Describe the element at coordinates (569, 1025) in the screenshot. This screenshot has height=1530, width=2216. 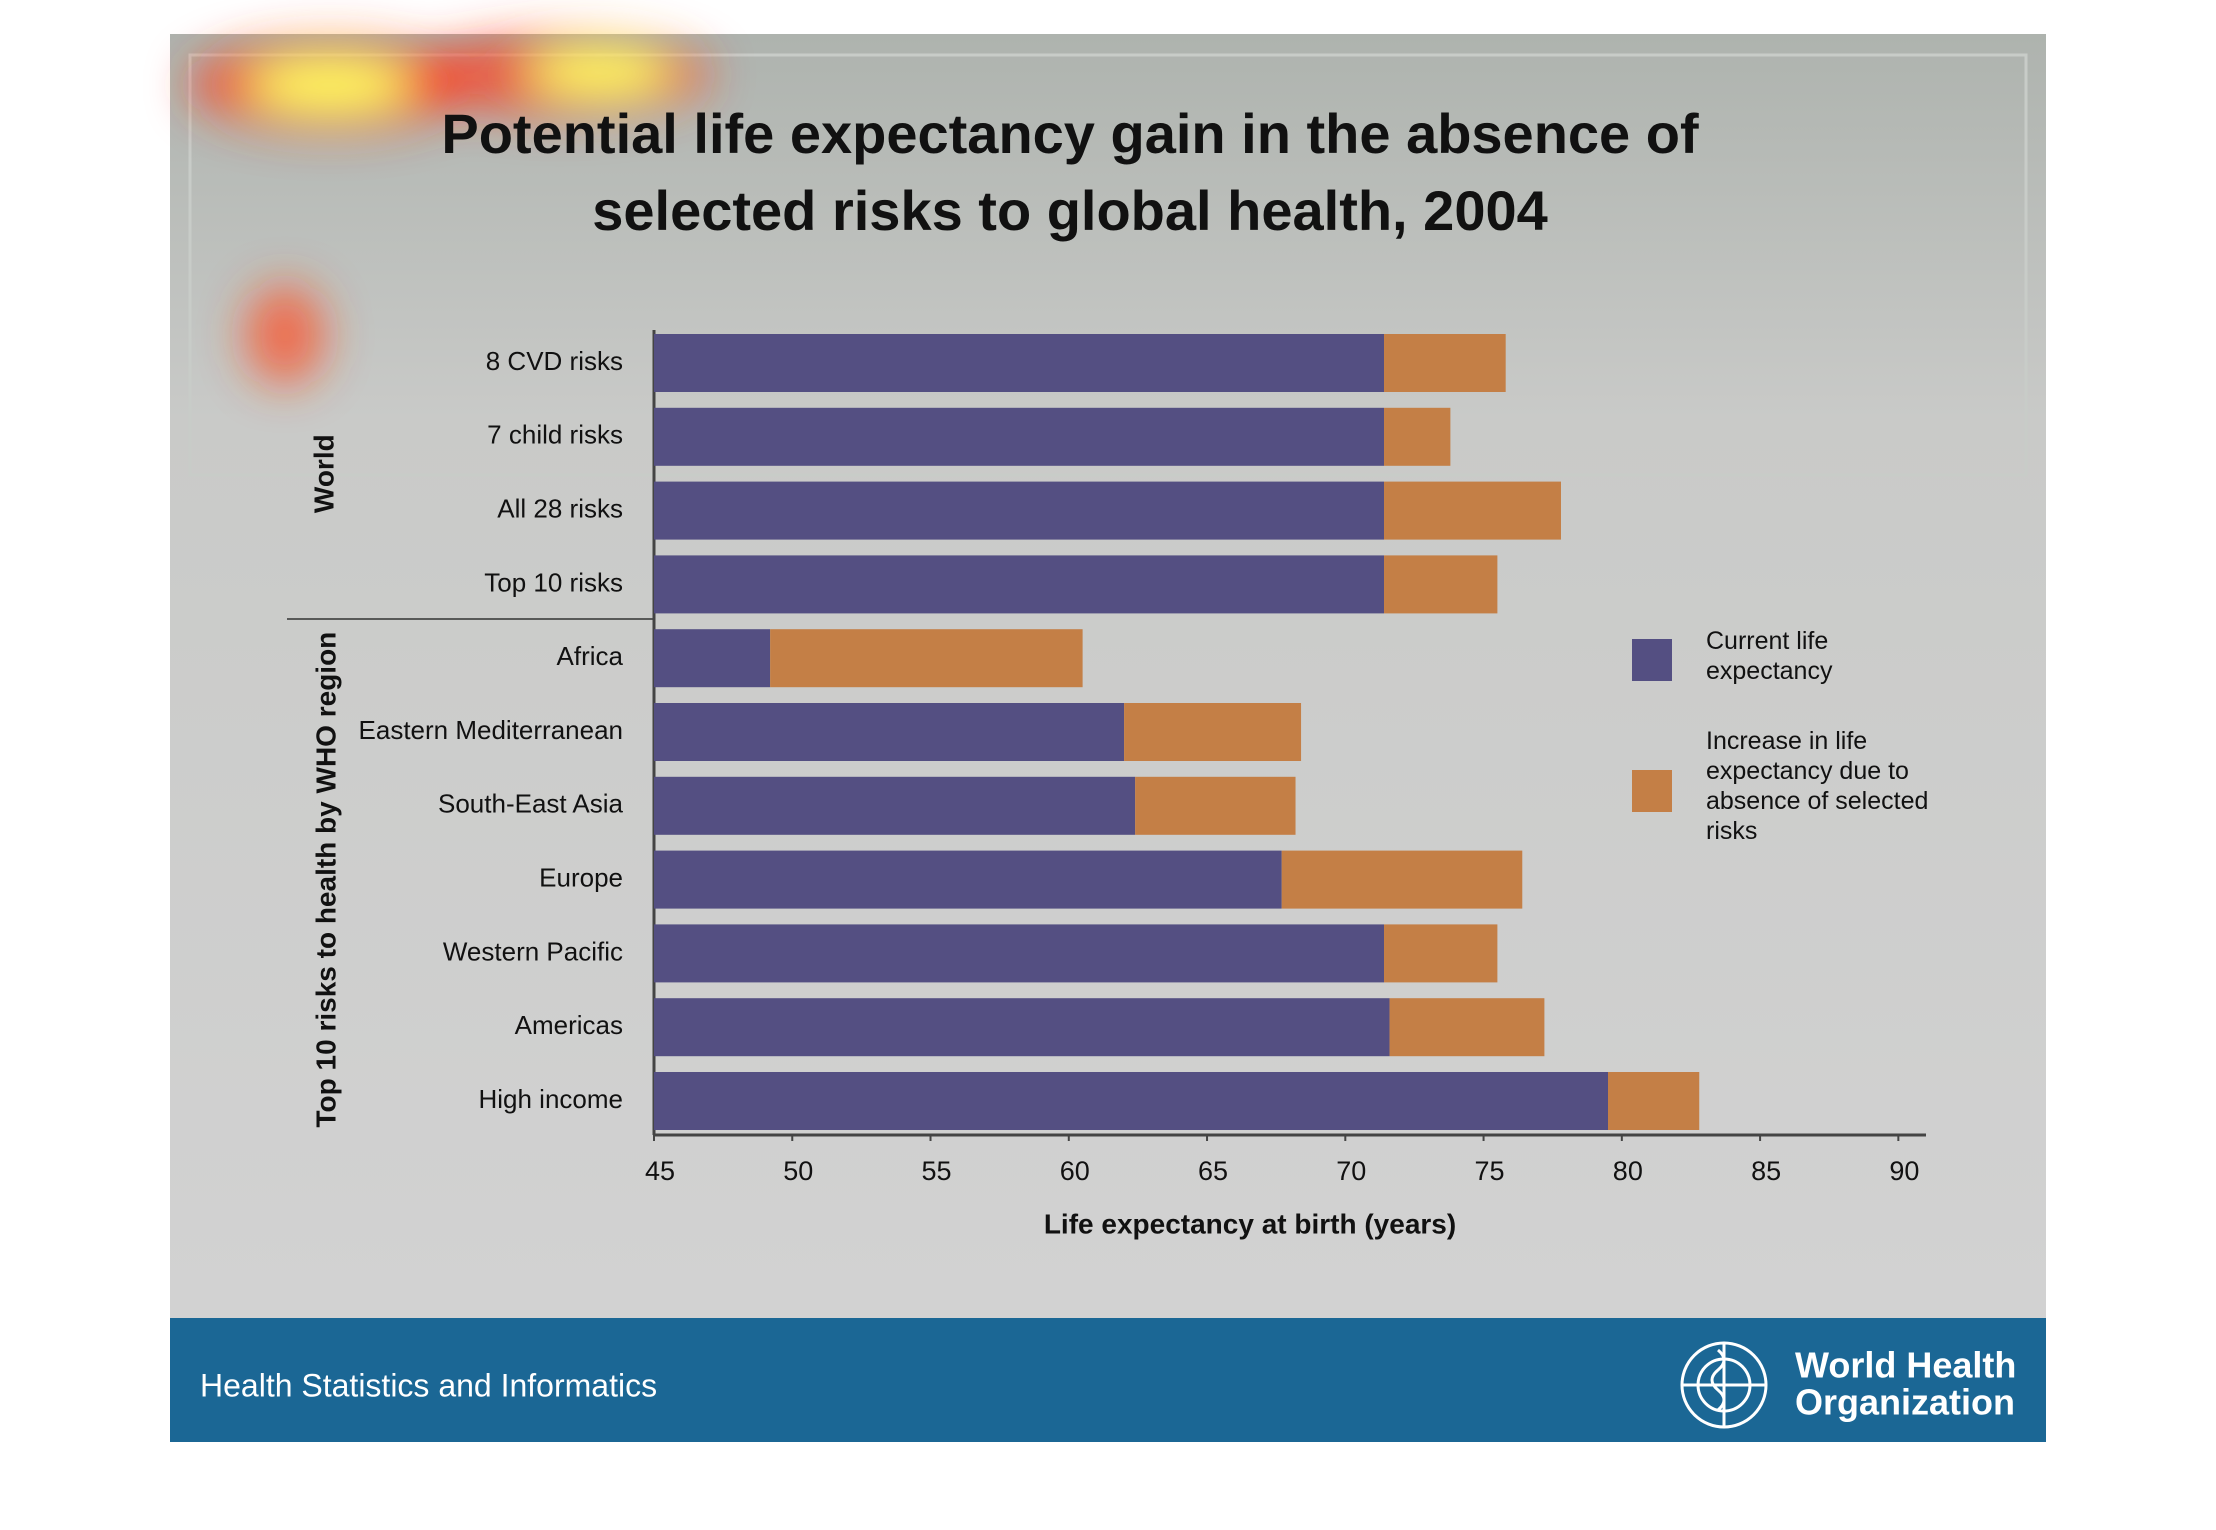
I see `y-tick-label: Americas` at that location.